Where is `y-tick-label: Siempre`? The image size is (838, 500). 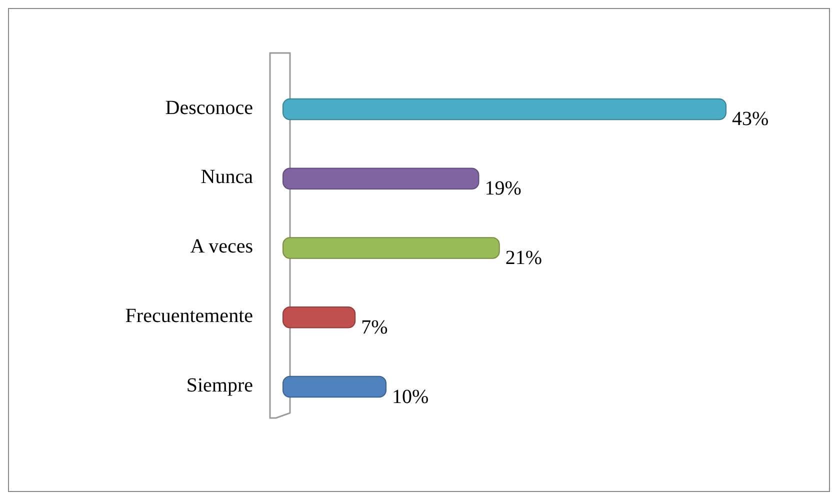 y-tick-label: Siempre is located at coordinates (220, 385).